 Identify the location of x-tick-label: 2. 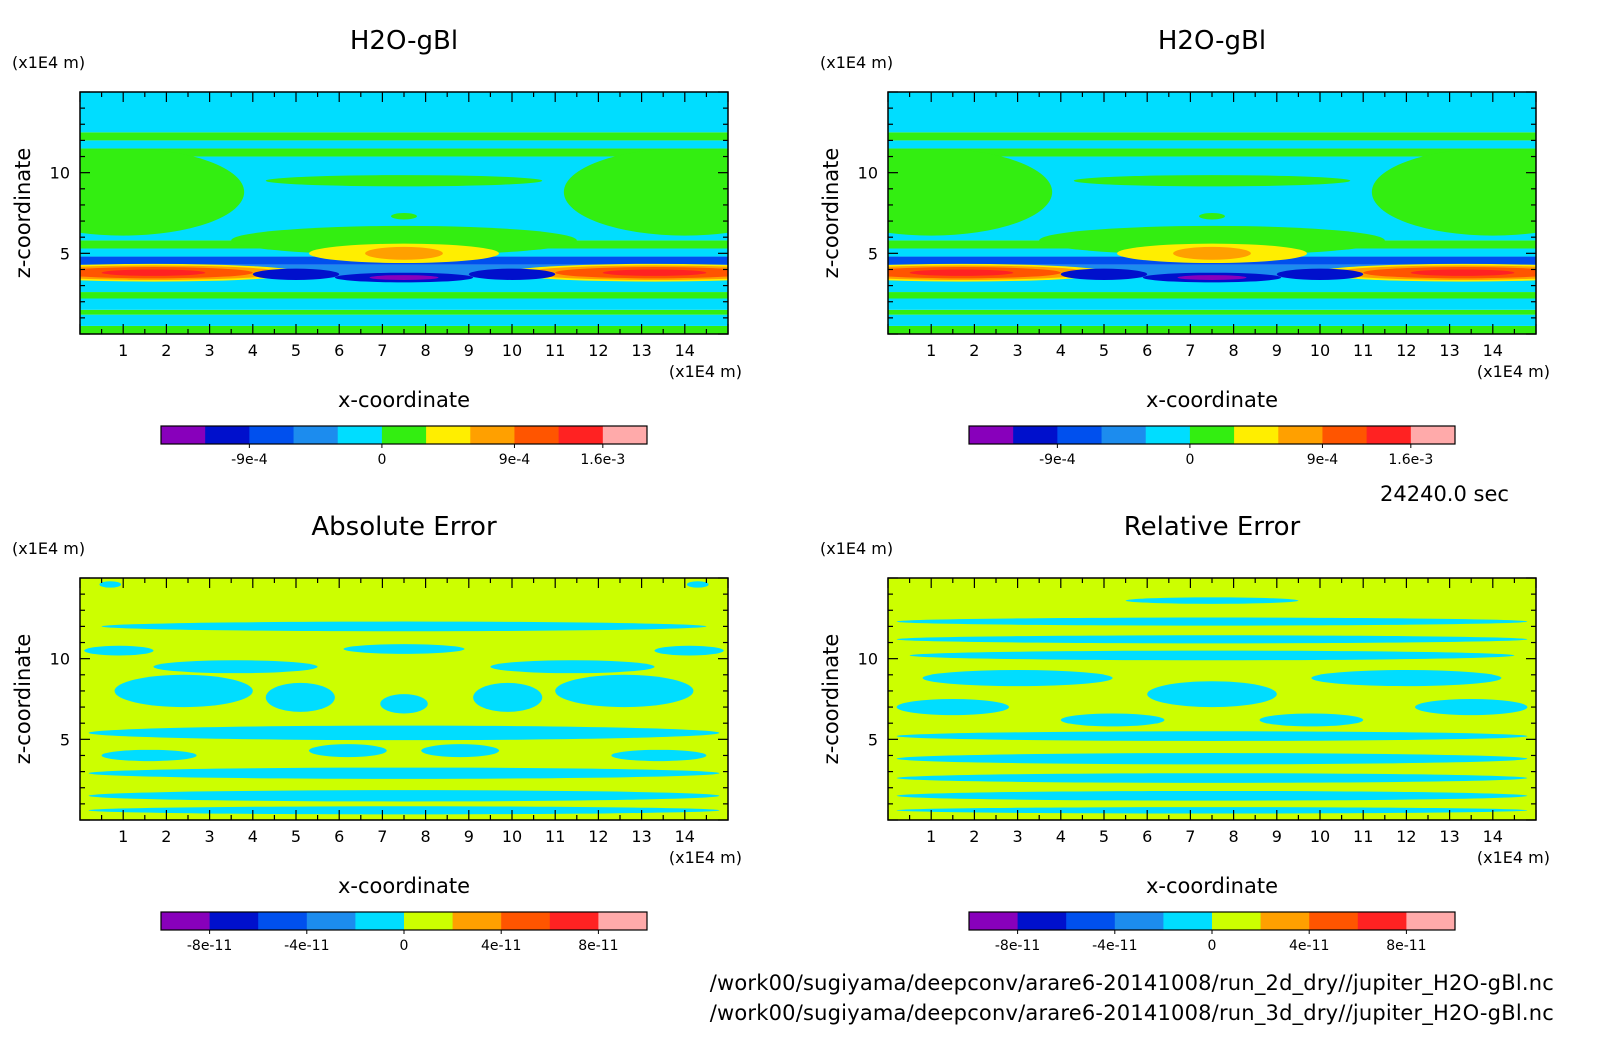
(166, 350).